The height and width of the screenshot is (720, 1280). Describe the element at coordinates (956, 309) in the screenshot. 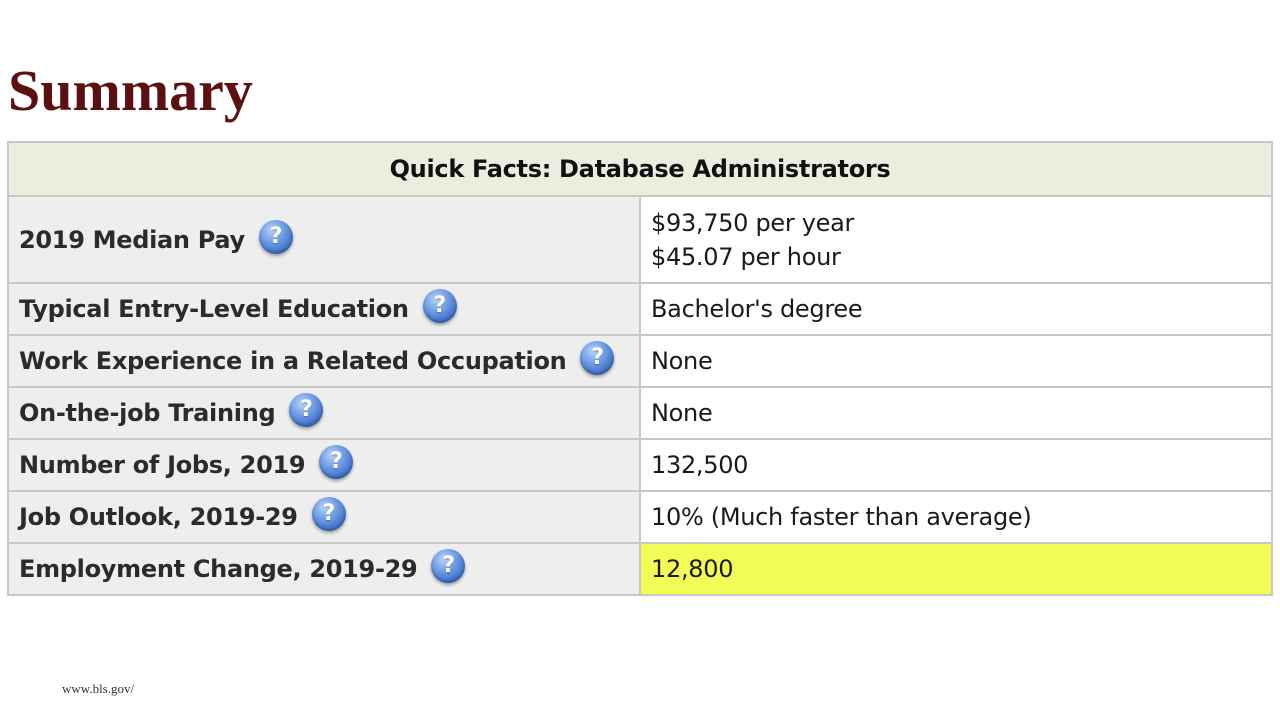

I see `value-cell: Bachelor's degree` at that location.